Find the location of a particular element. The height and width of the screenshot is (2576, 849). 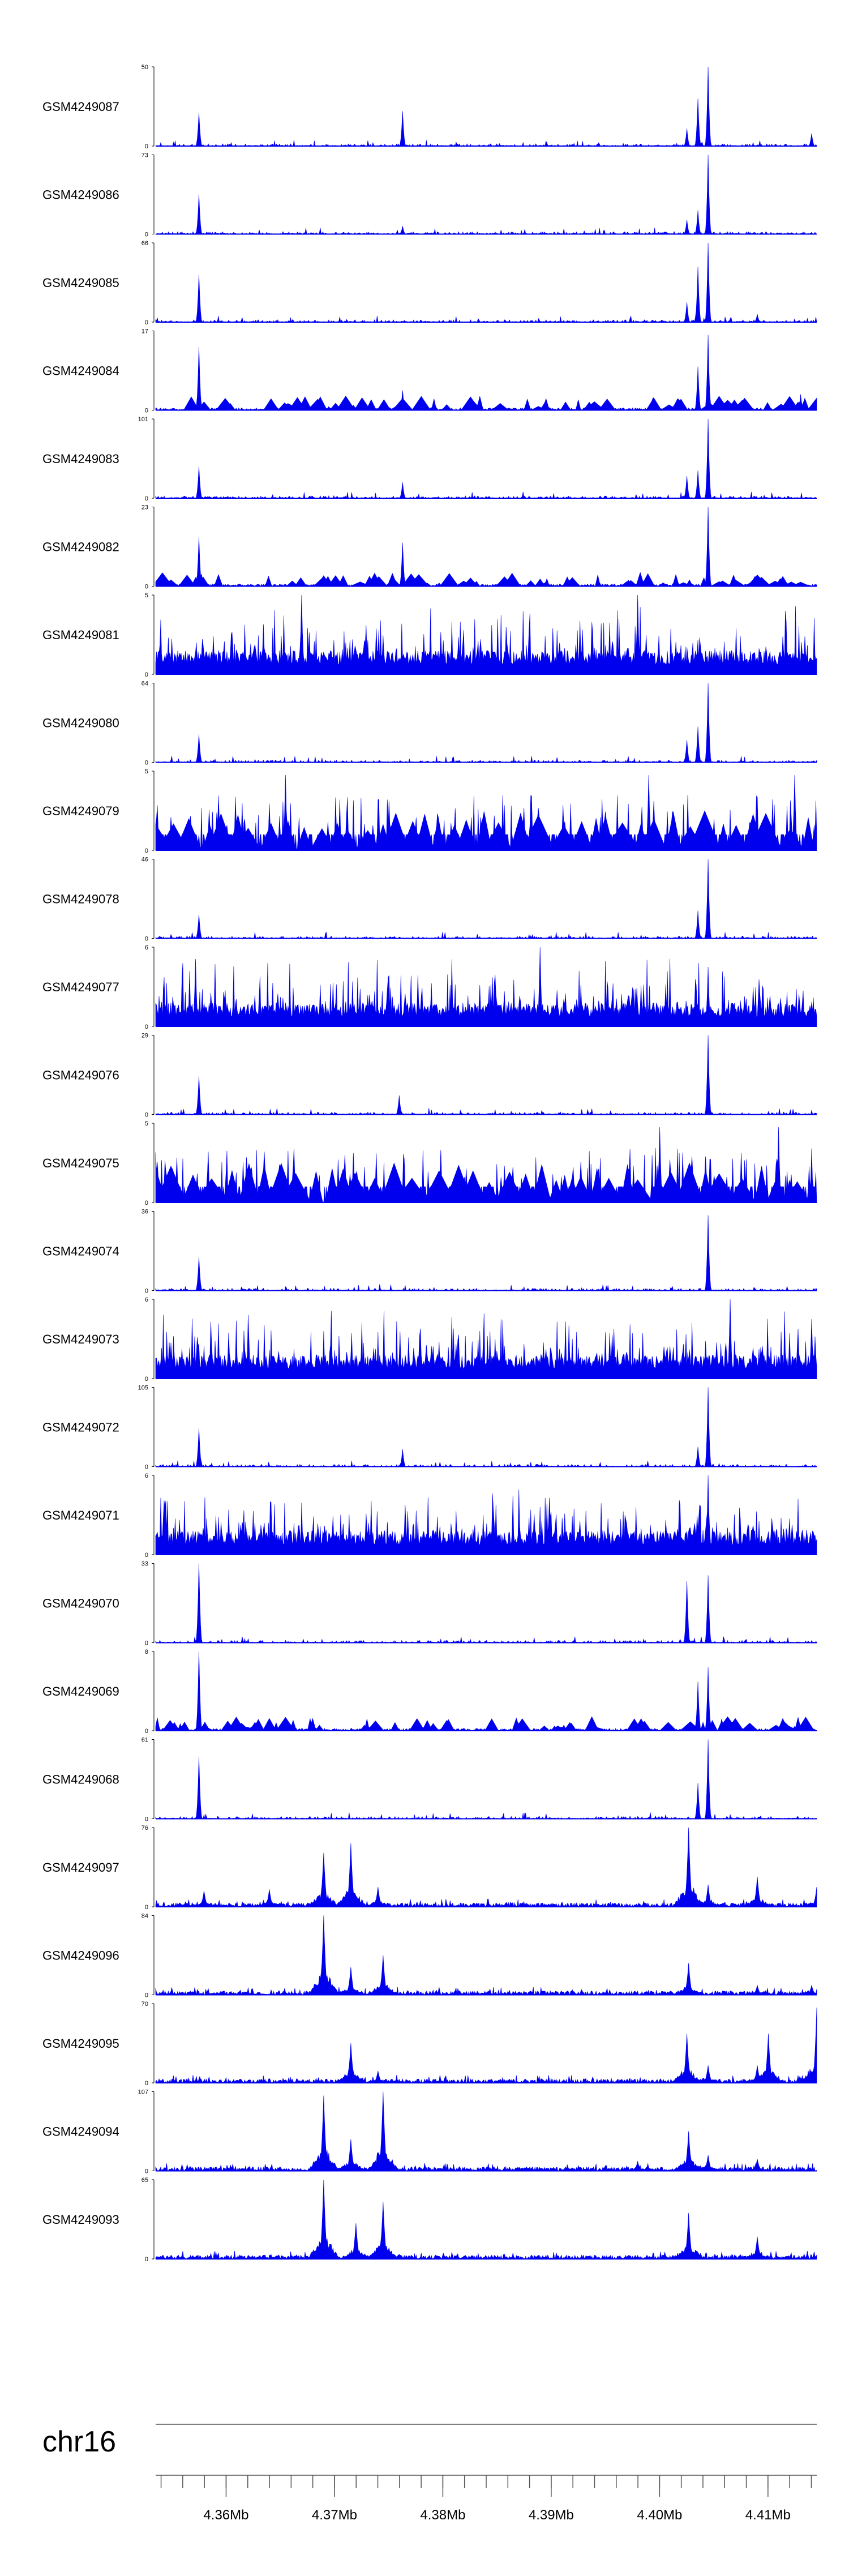

track-label: GSM4249077 is located at coordinates (80, 987).